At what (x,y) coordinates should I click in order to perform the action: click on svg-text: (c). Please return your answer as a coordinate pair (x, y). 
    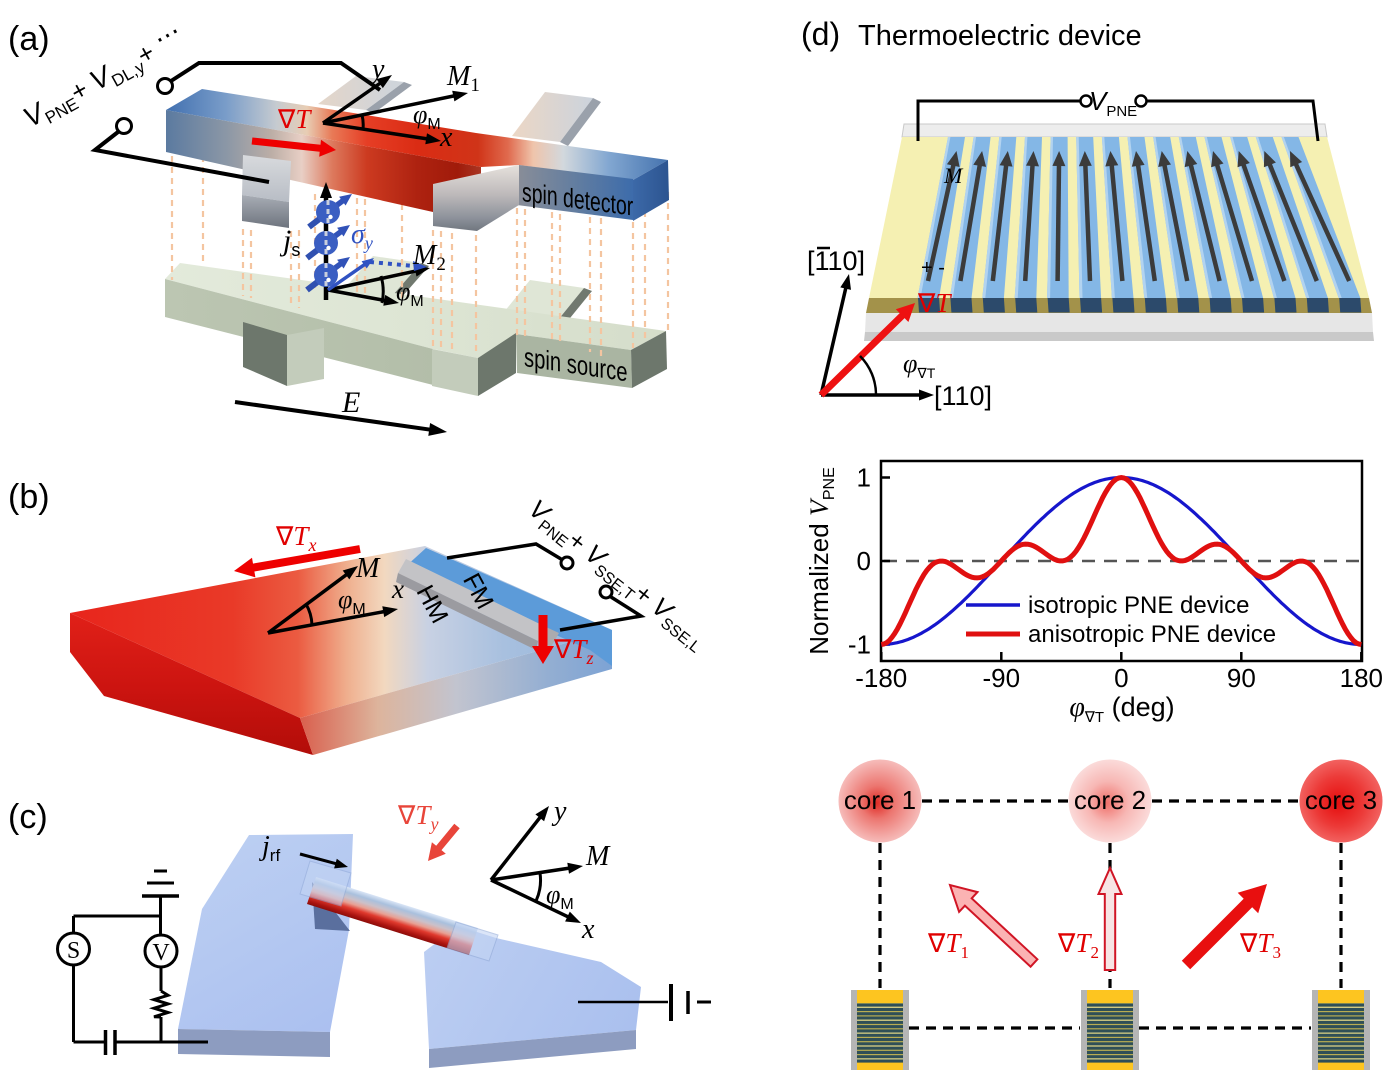
    Looking at the image, I should click on (28, 817).